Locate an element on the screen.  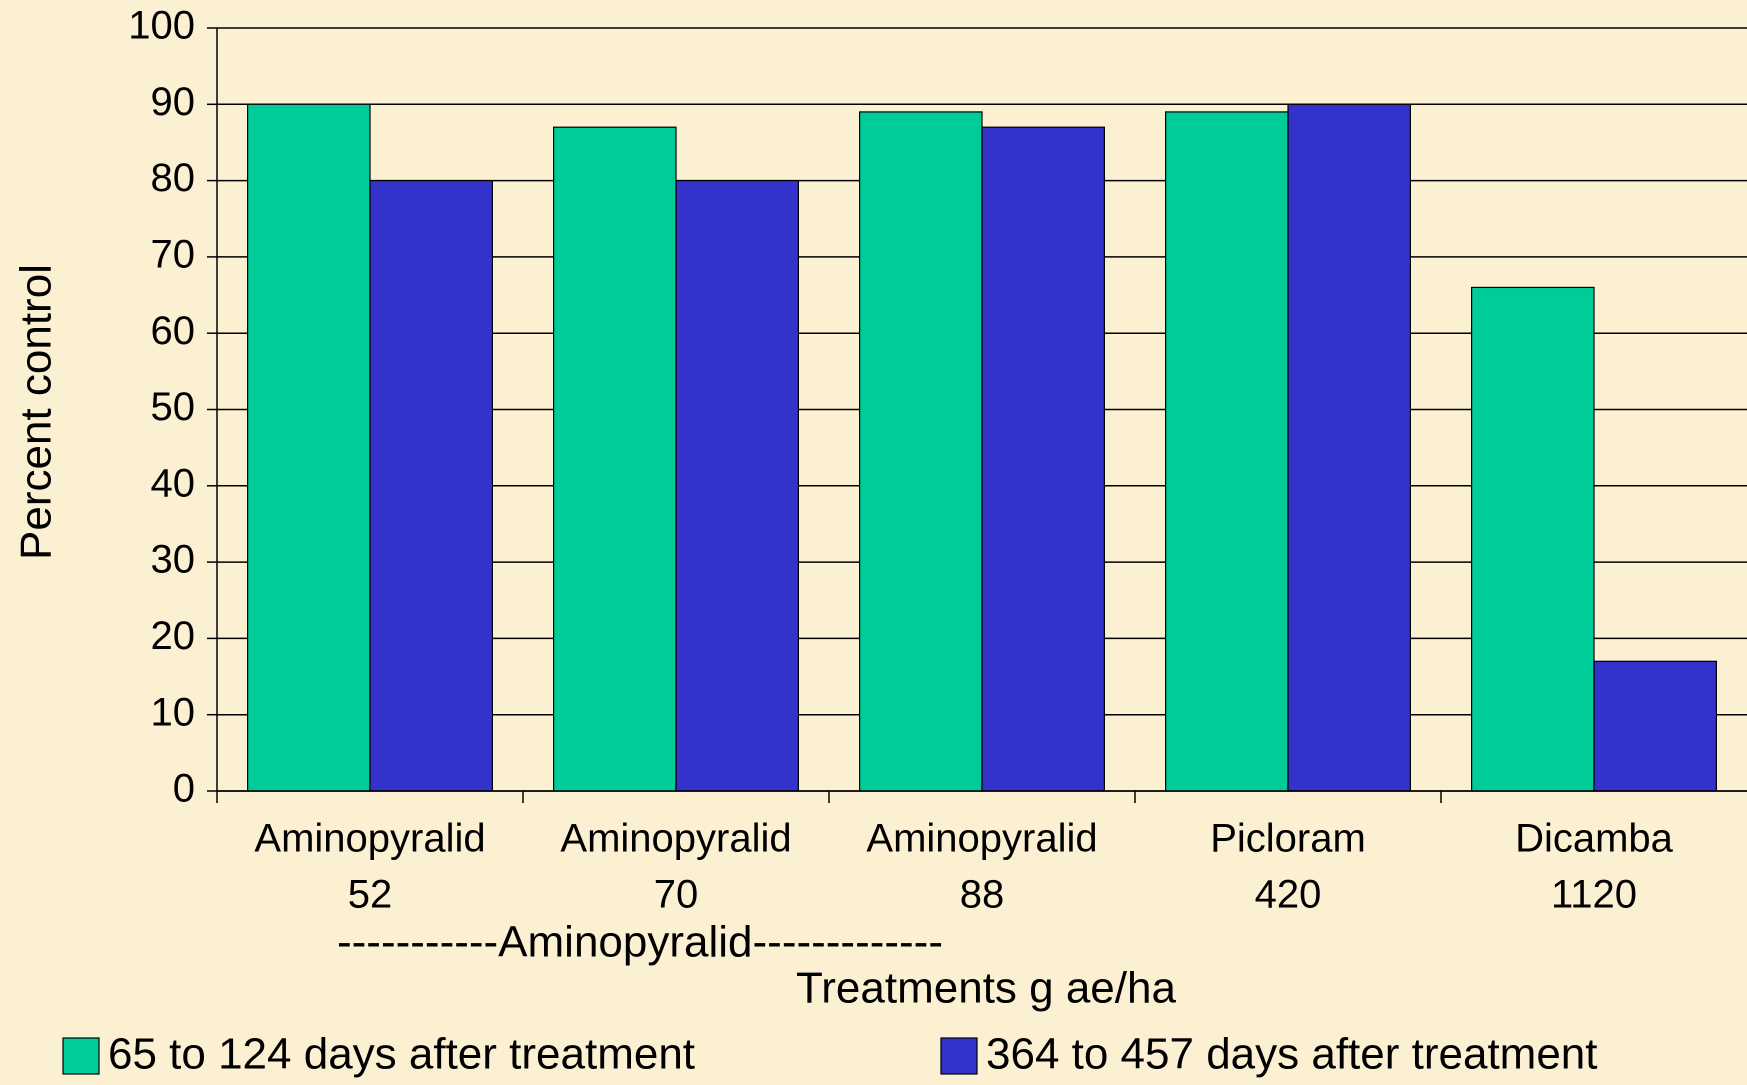
x-tick-label: 420 is located at coordinates (1288, 895).